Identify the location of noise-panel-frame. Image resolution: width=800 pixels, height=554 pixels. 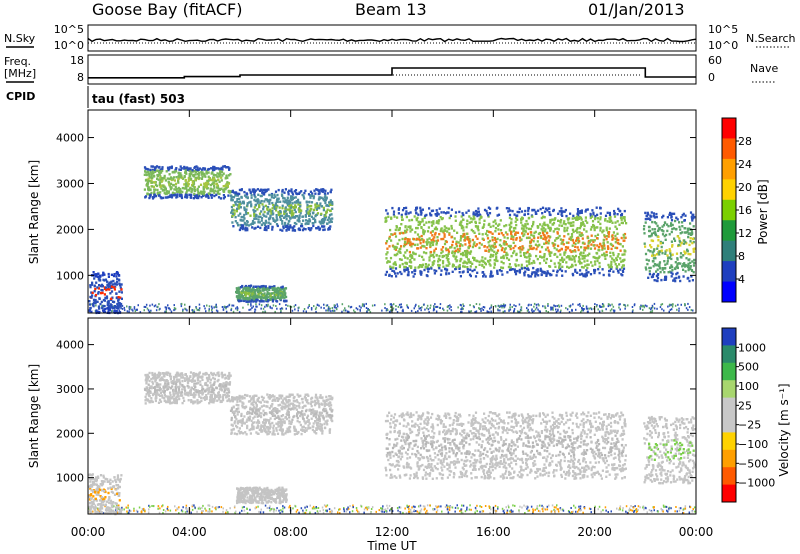
(392, 38).